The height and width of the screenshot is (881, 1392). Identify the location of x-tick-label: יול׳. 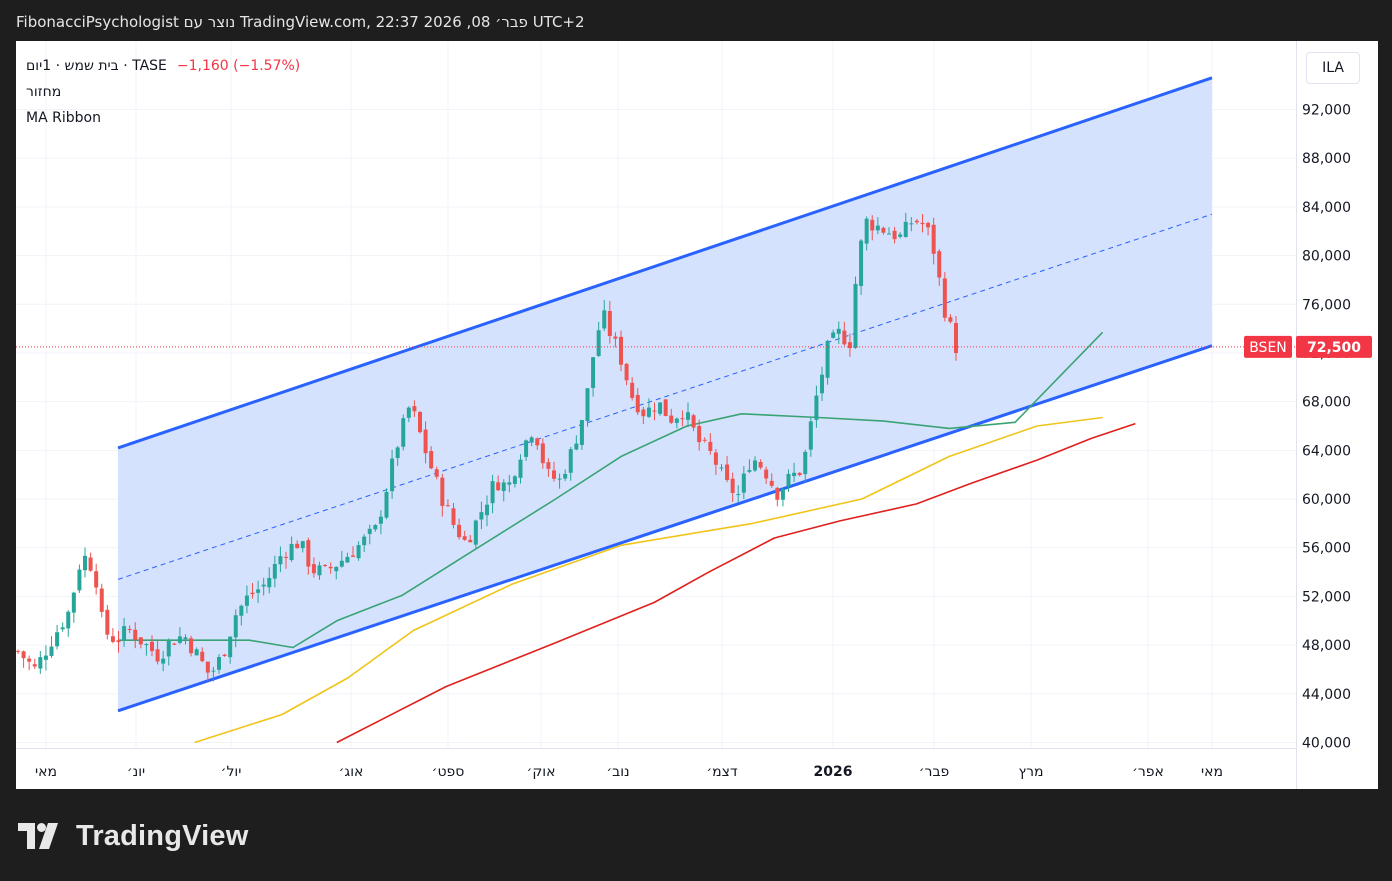
(231, 772).